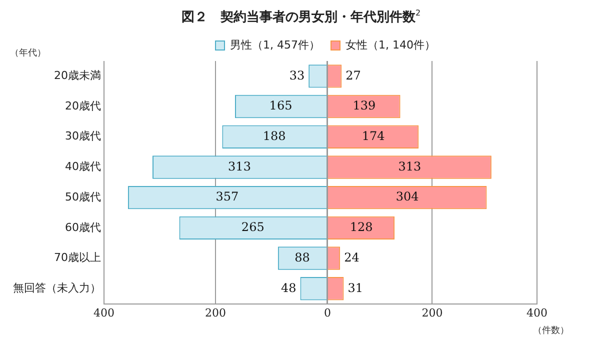 The image size is (602, 341). Describe the element at coordinates (274, 136) in the screenshot. I see `data-label: 188` at that location.